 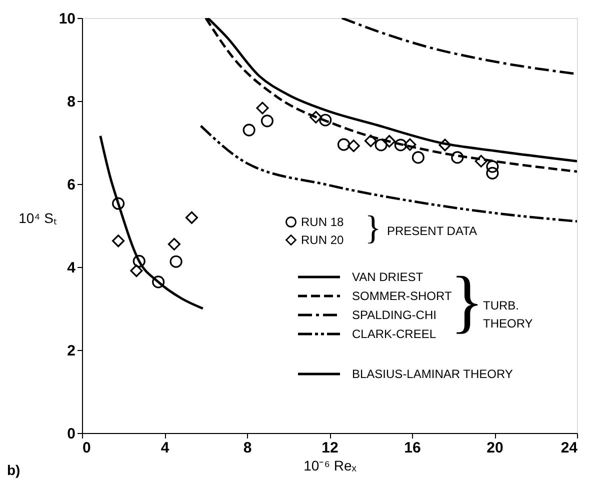 What do you see at coordinates (412, 448) in the screenshot?
I see `x-tick-label: 16` at bounding box center [412, 448].